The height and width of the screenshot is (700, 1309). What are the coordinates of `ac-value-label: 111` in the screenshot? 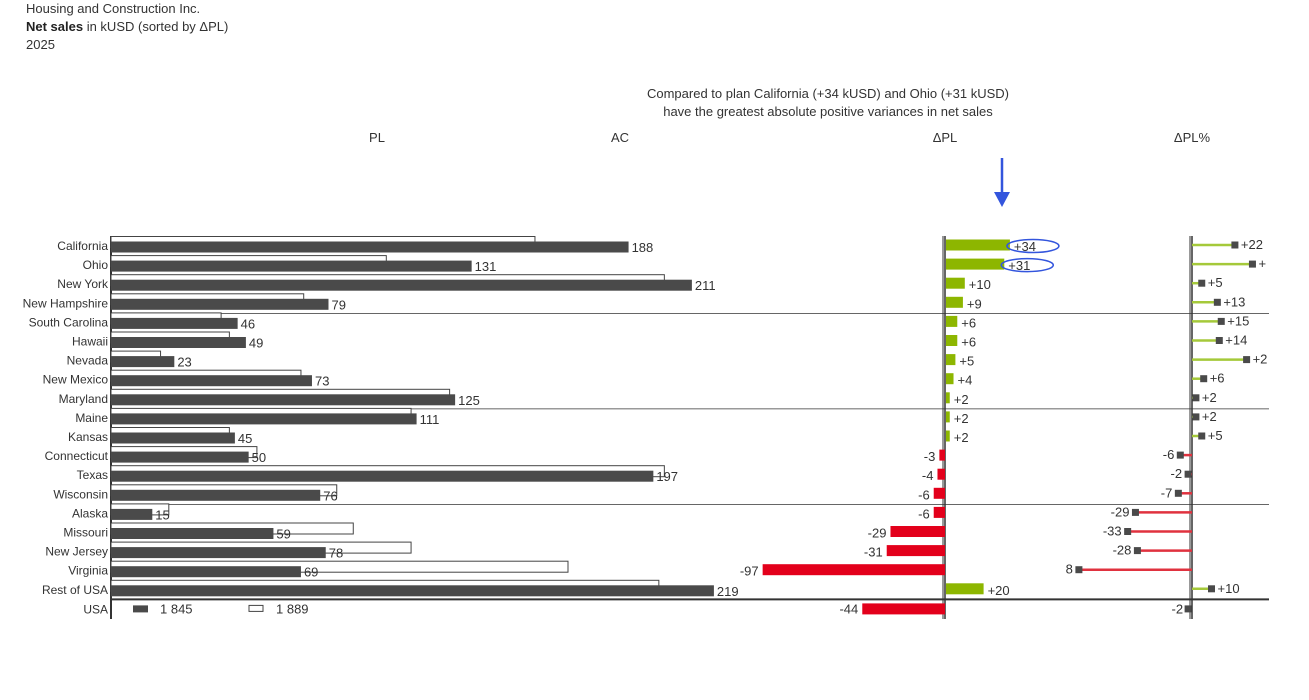 It's located at (430, 419).